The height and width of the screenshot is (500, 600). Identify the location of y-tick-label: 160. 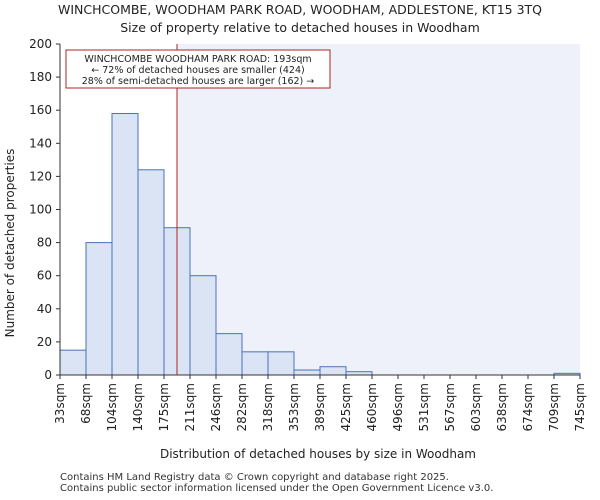
(40, 110).